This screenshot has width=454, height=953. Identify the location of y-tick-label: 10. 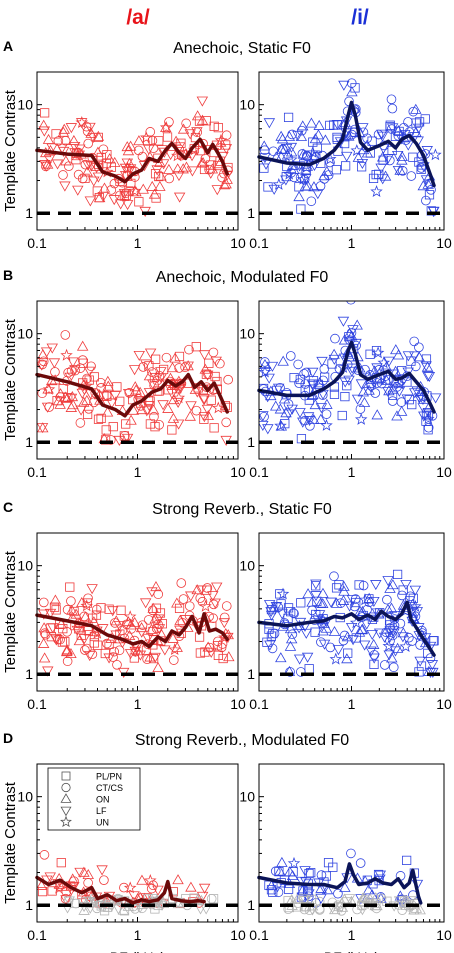
(247, 797).